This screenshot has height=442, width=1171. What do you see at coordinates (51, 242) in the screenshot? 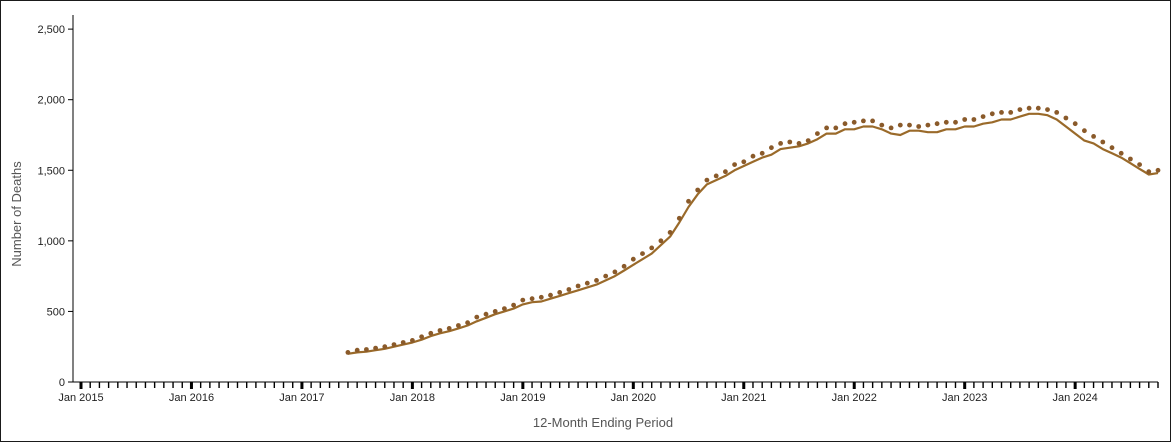
I see `y-tick-label: 1,000` at bounding box center [51, 242].